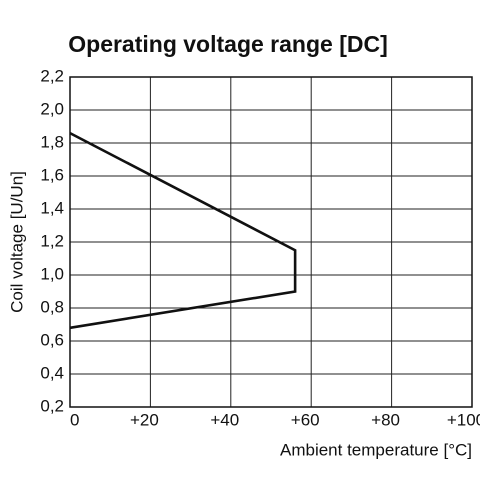 The width and height of the screenshot is (480, 480). Describe the element at coordinates (52, 240) in the screenshot. I see `y-tick-label: 1,2` at that location.